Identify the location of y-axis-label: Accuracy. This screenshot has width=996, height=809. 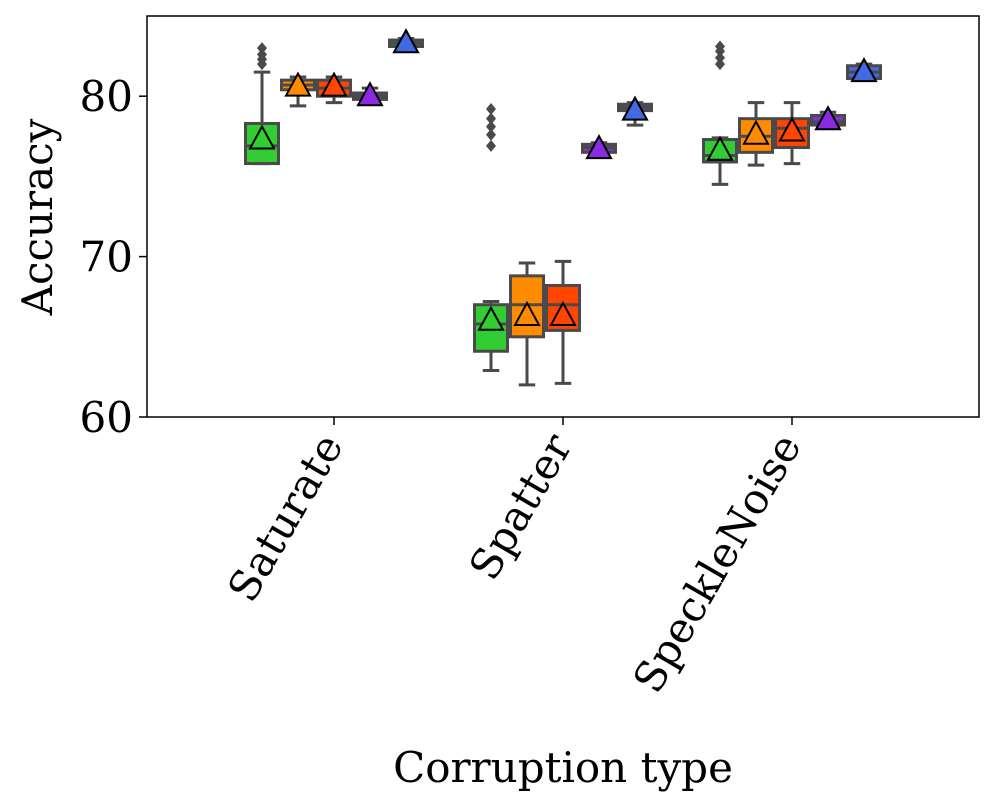
(37, 217).